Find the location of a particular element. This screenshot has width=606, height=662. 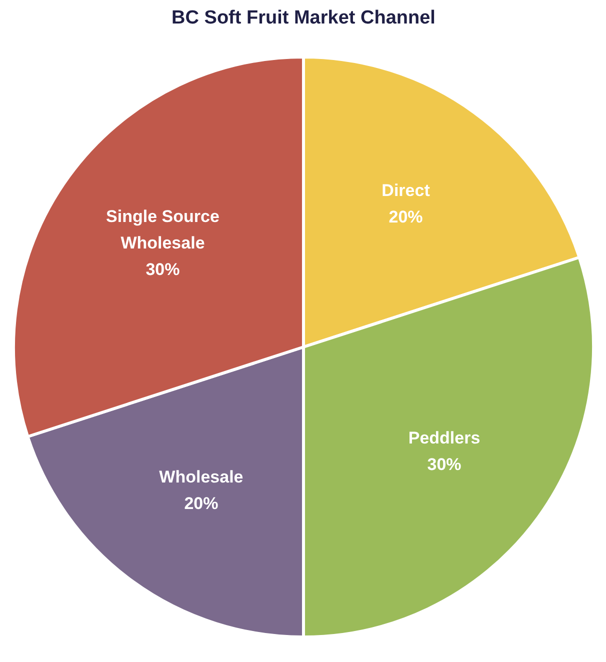

chart-title: BC Soft Fruit Market Channel is located at coordinates (304, 18).